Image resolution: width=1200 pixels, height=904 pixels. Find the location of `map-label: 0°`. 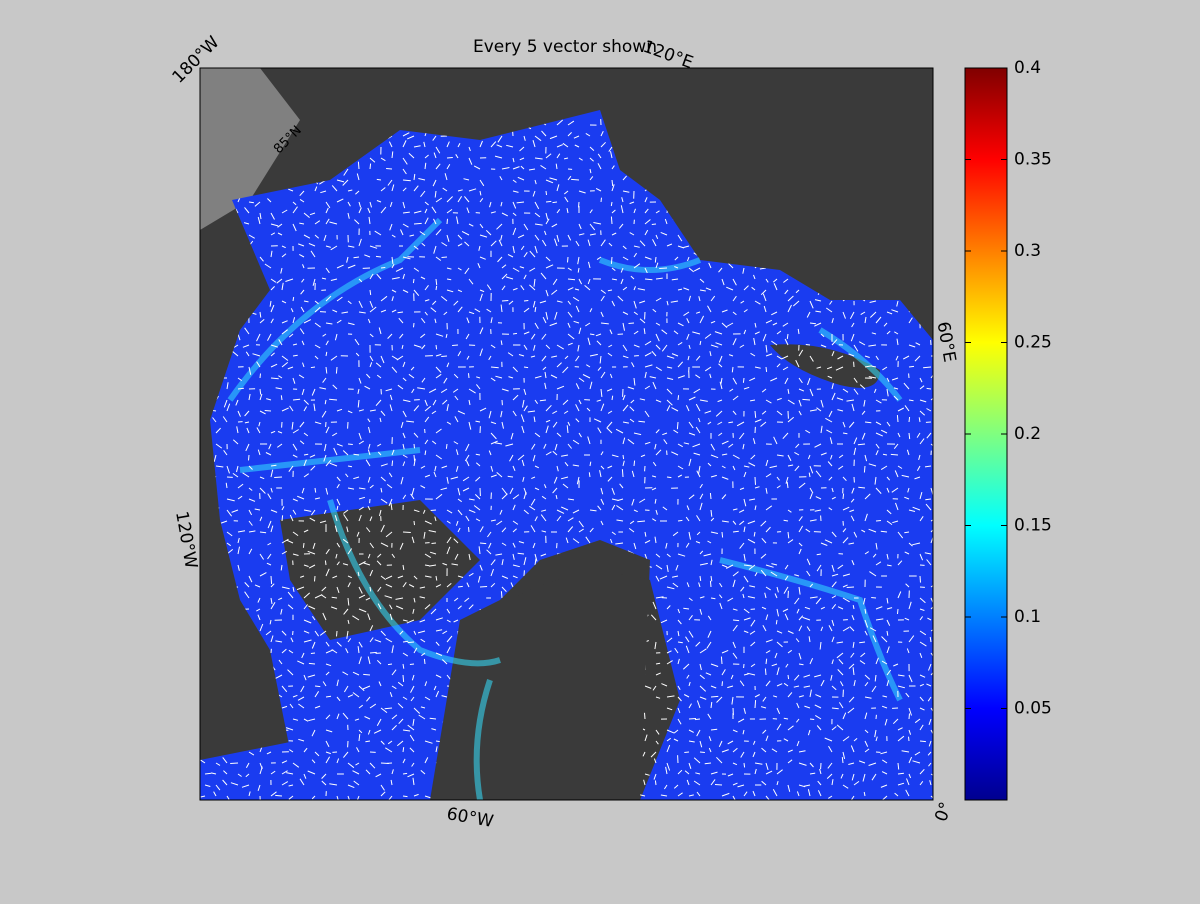

map-label: 0° is located at coordinates (943, 811).